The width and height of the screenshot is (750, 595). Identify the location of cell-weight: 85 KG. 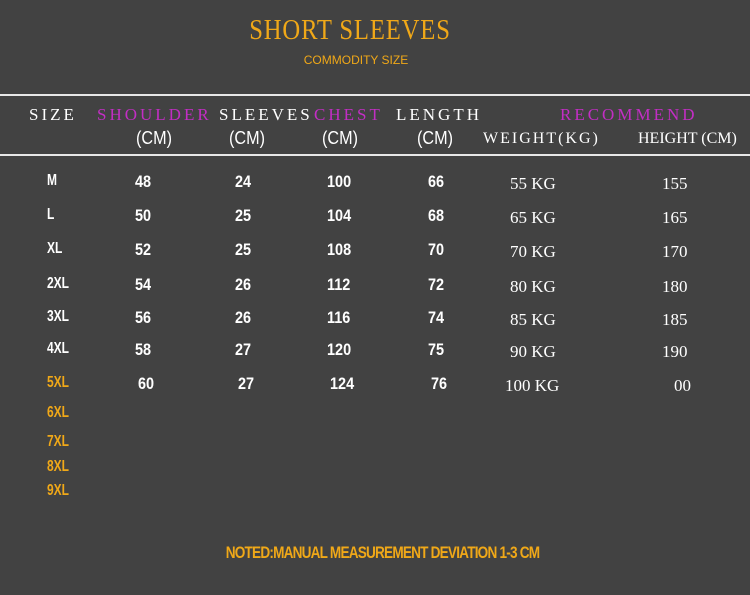
(533, 319).